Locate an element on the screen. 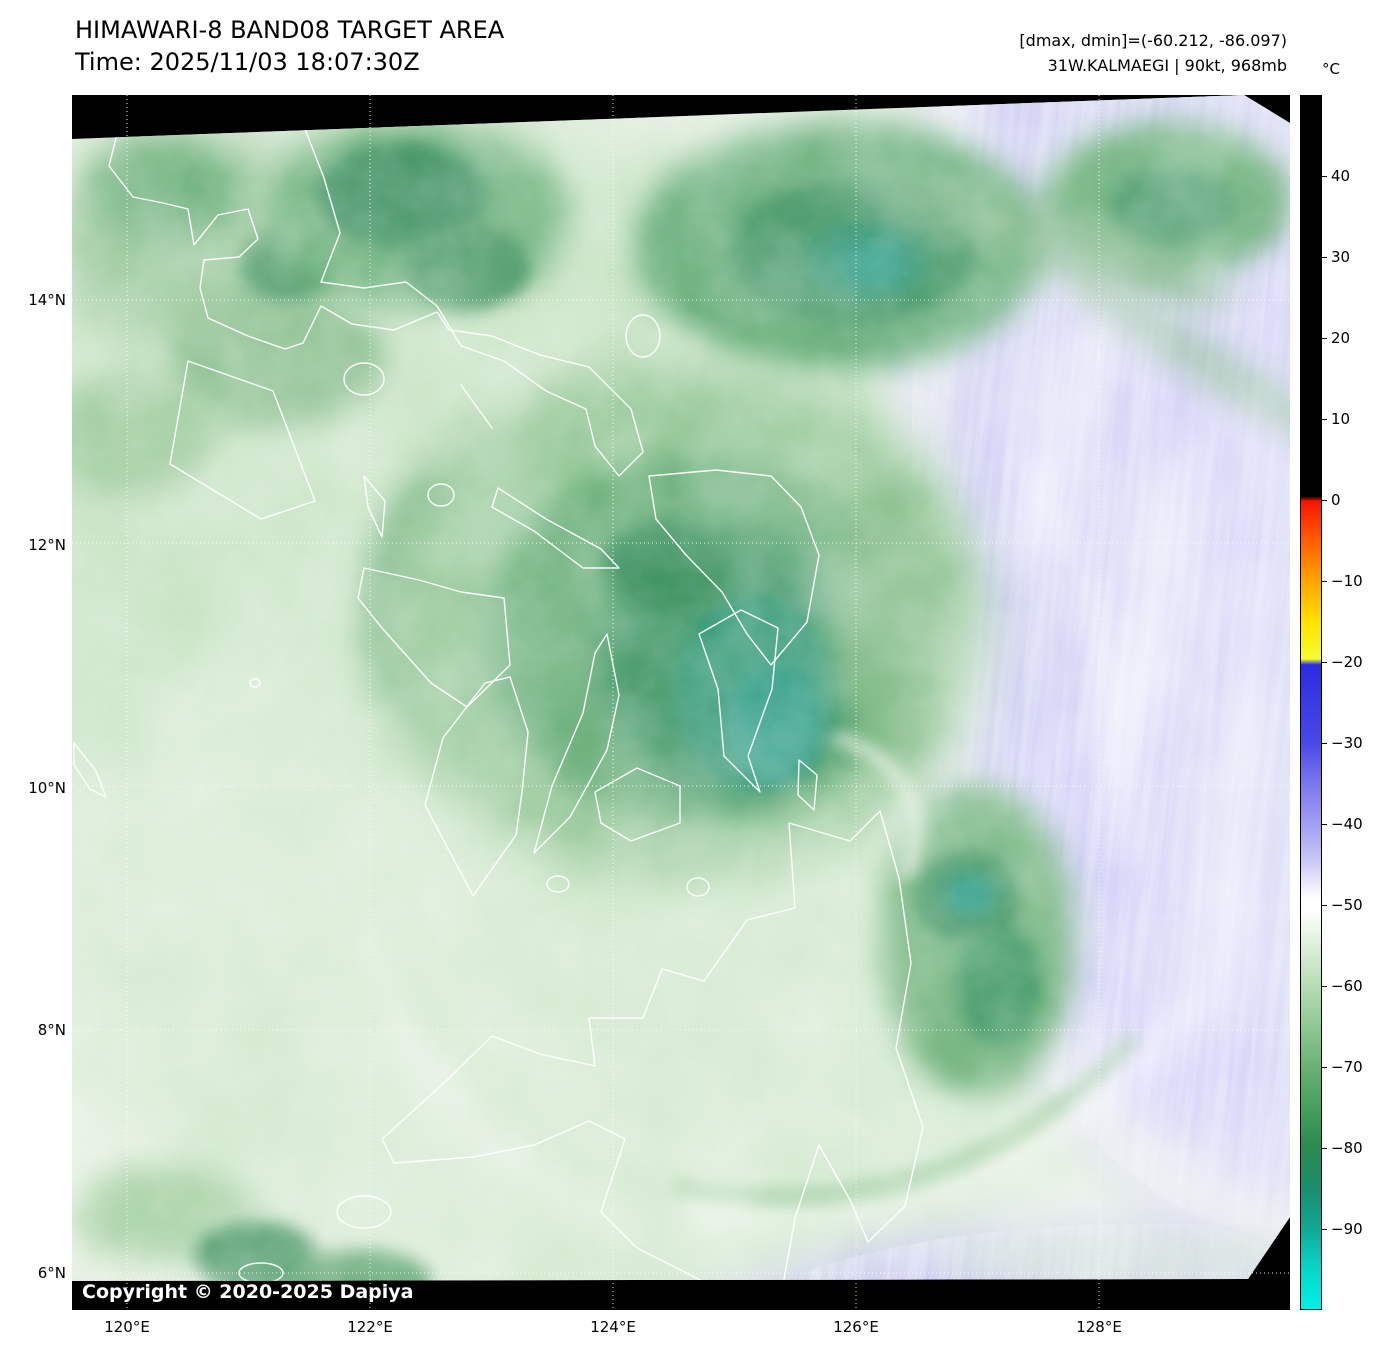 Image resolution: width=1390 pixels, height=1359 pixels. colorbar-tick-label: −20 is located at coordinates (1347, 662).